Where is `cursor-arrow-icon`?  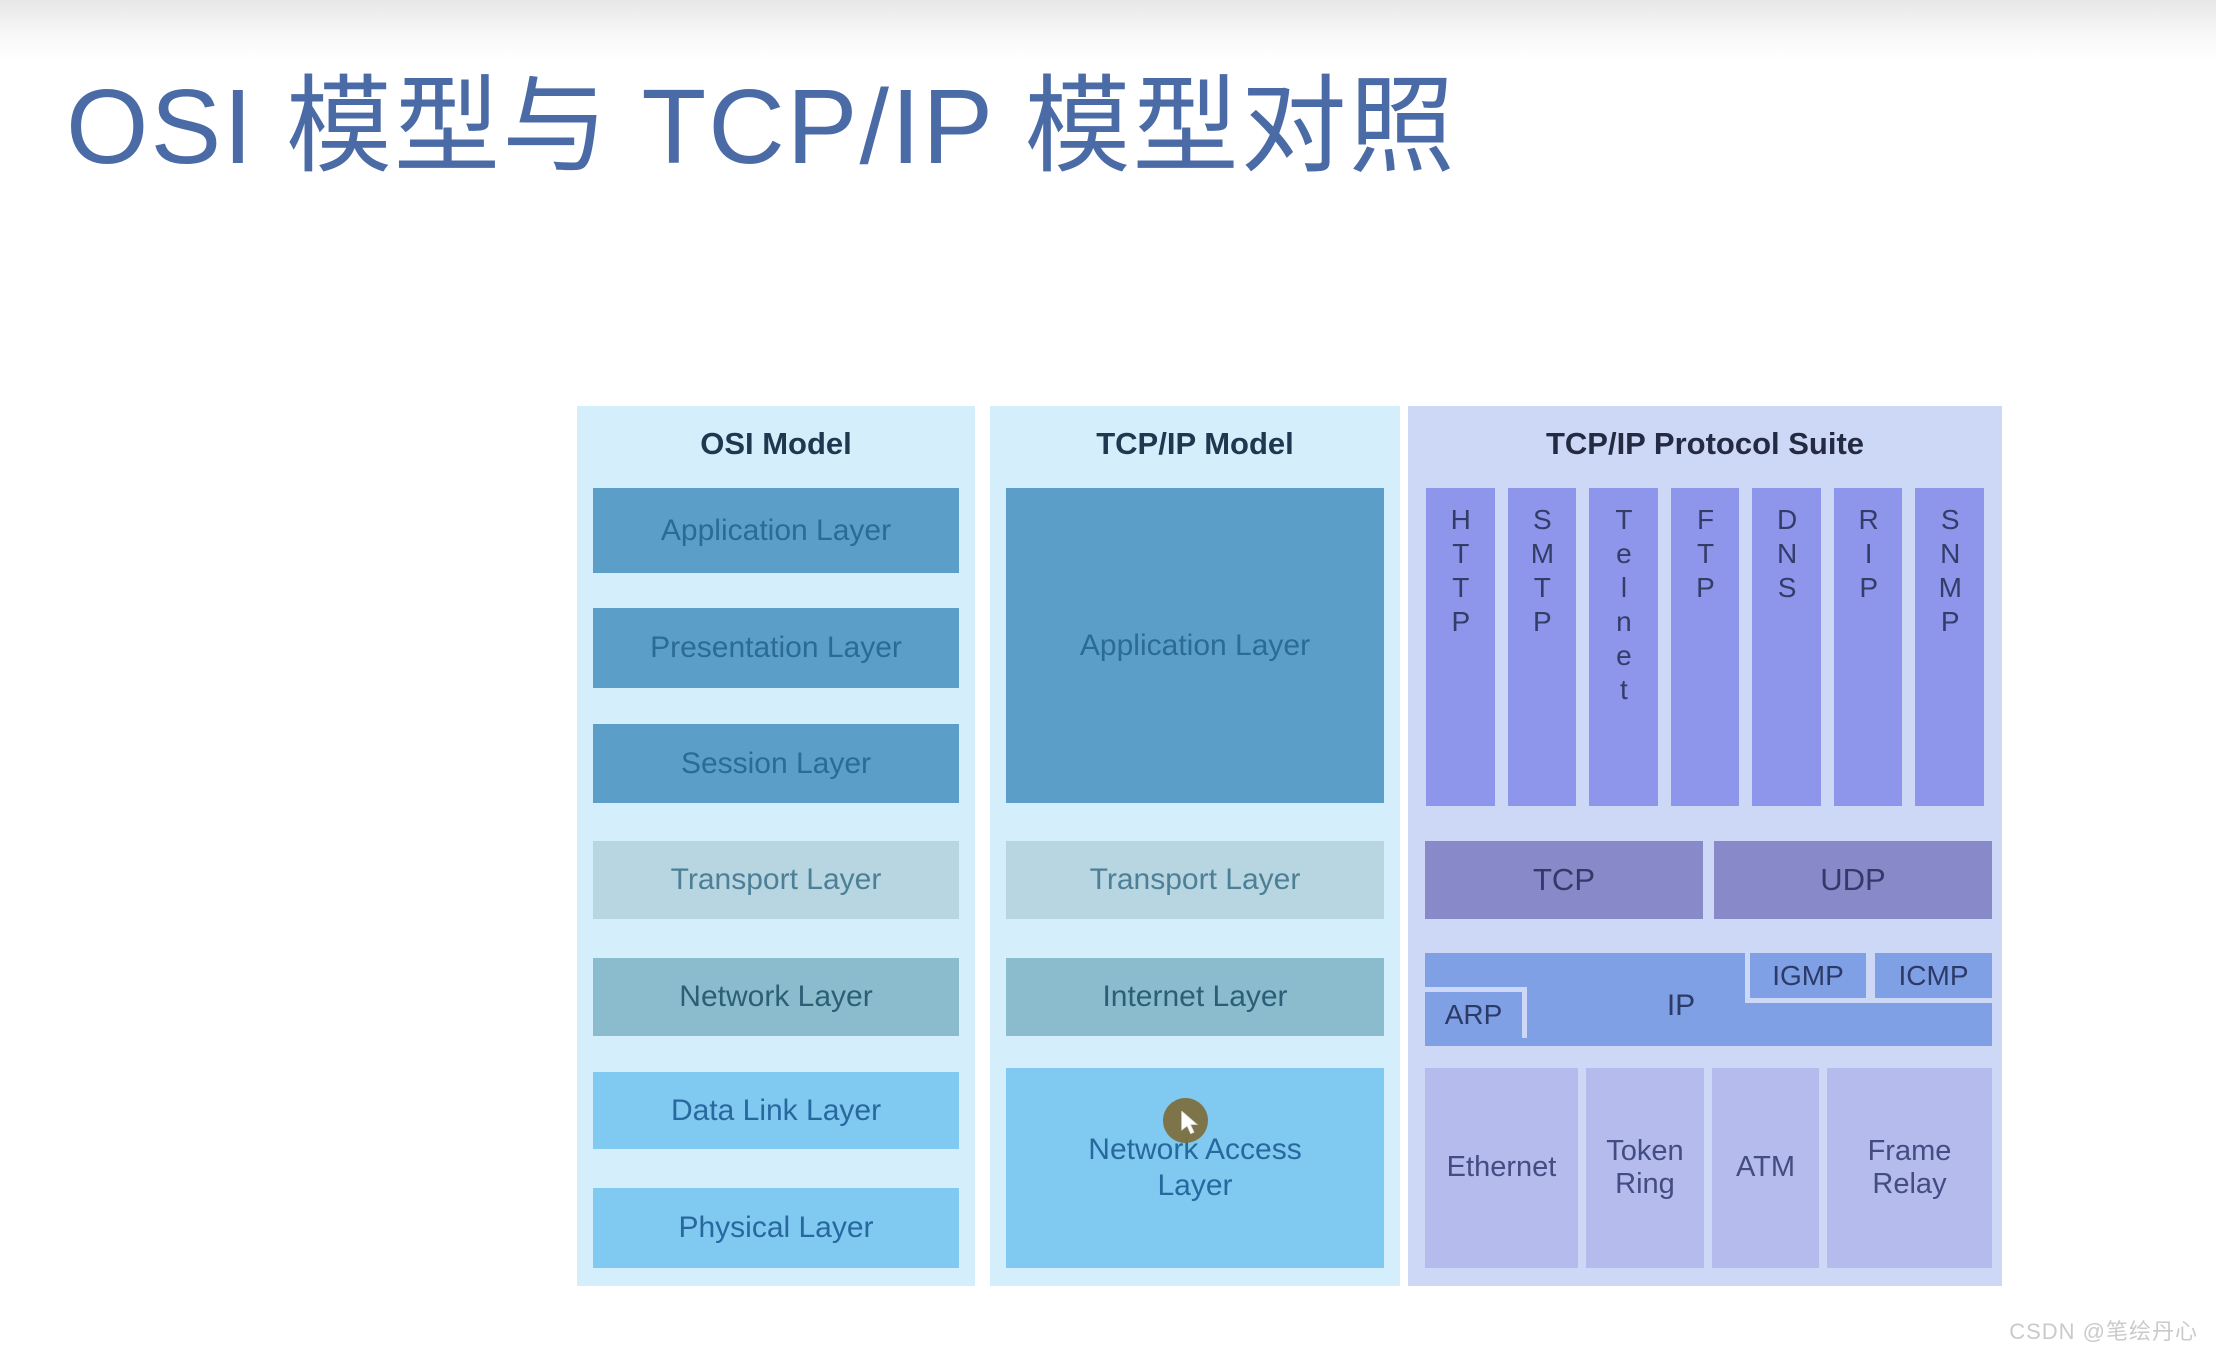 cursor-arrow-icon is located at coordinates (1190, 1123).